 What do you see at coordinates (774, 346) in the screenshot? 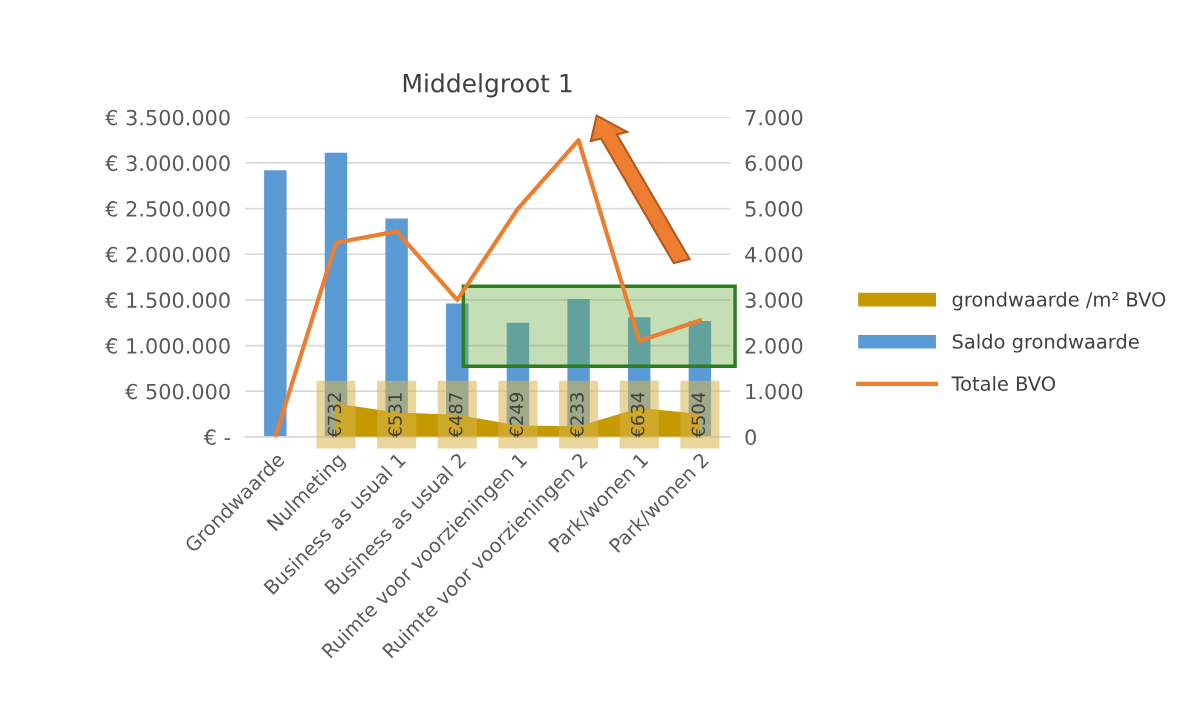
I see `y2-tick-label: 2.000` at bounding box center [774, 346].